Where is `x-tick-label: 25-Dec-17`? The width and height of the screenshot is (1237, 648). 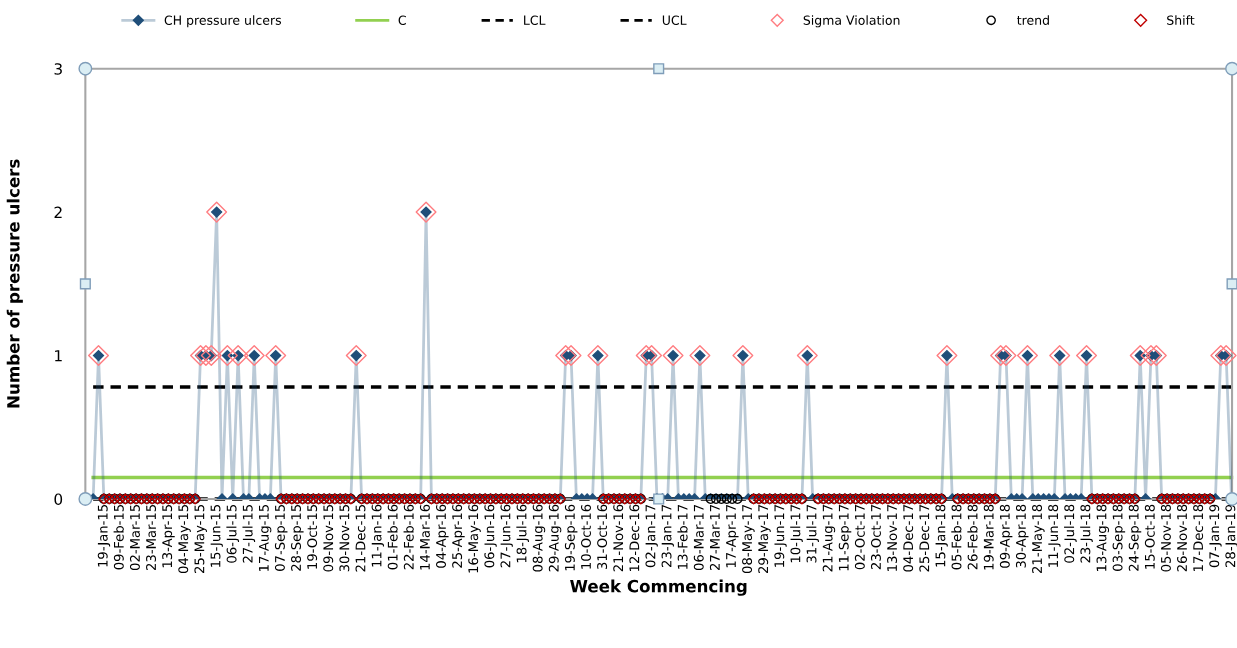 x-tick-label: 25-Dec-17 is located at coordinates (924, 538).